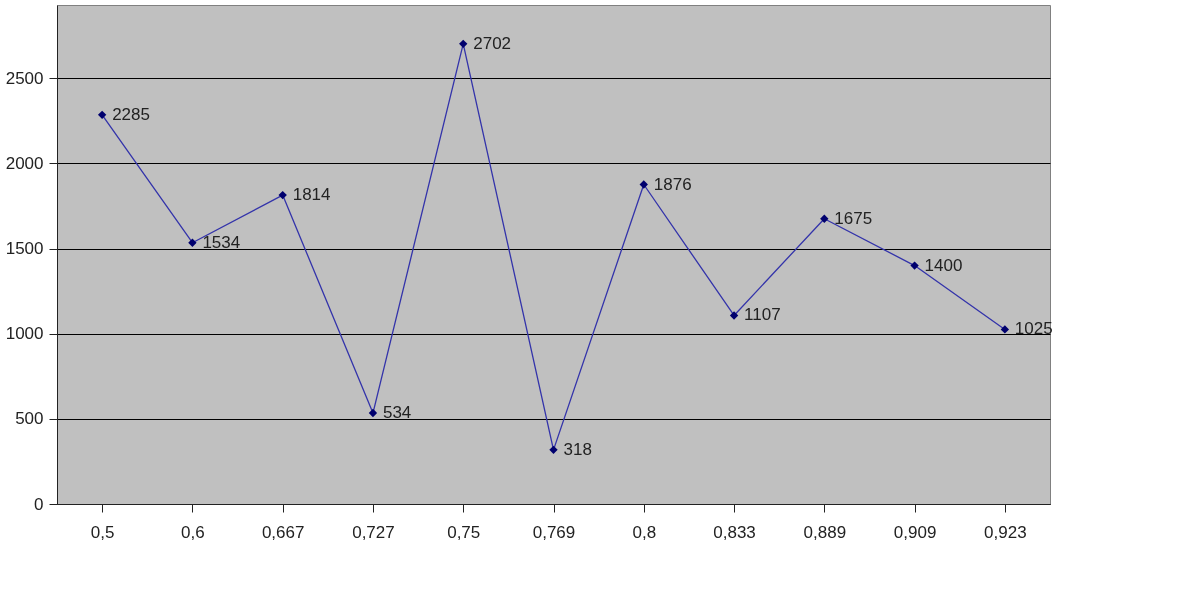  Describe the element at coordinates (577, 449) in the screenshot. I see `data-label: 318` at that location.